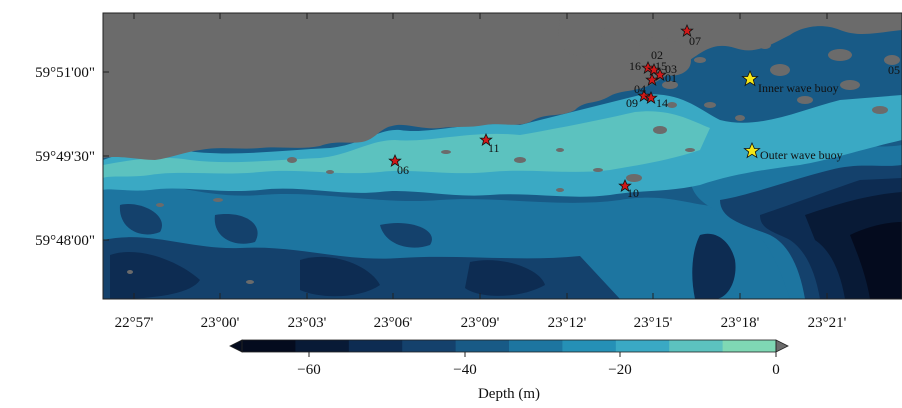  I want to click on lon-tick-label: 23°21', so click(827, 323).